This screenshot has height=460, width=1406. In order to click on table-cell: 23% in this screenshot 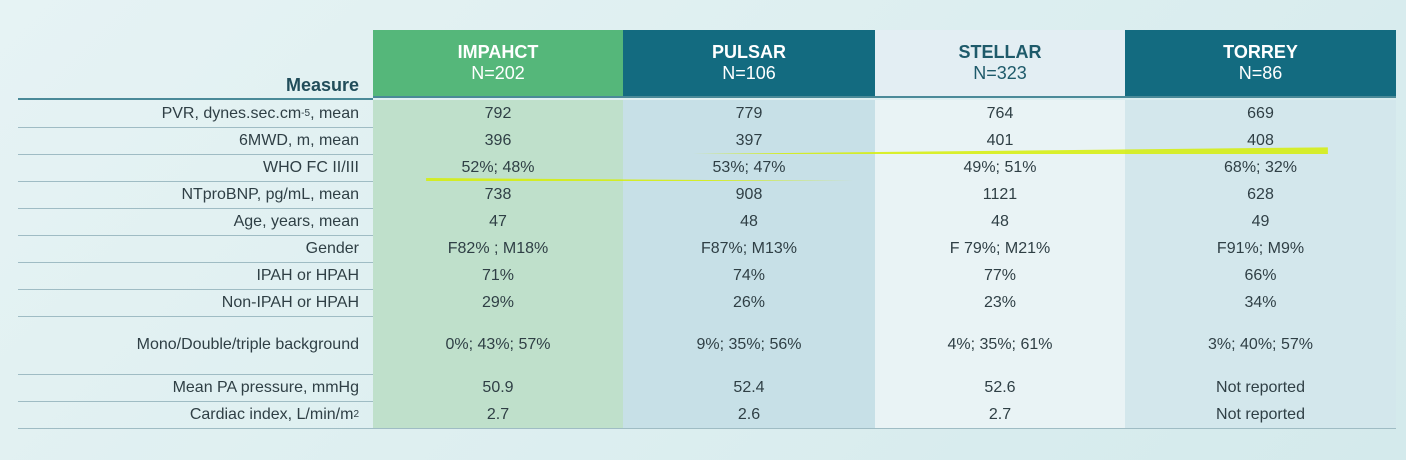, I will do `click(1000, 303)`.